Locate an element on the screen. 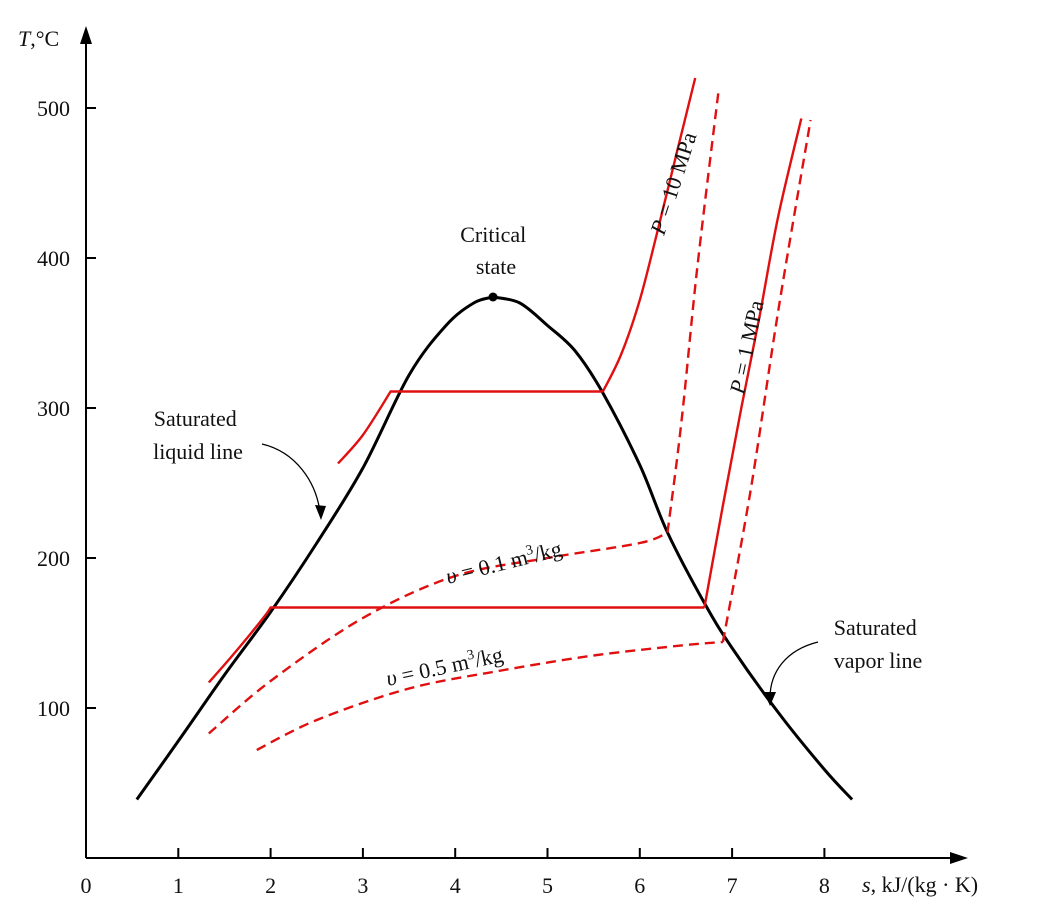  x-axis-label-symbol: s is located at coordinates (866, 884).